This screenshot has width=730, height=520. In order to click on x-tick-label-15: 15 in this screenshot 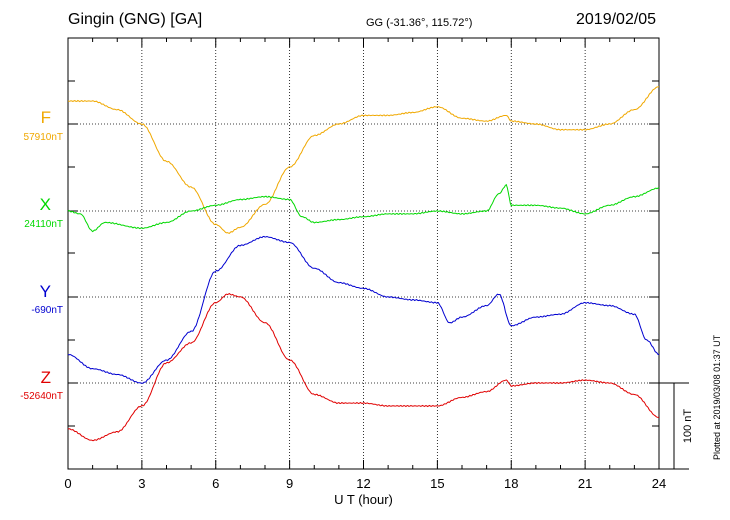, I will do `click(437, 483)`.